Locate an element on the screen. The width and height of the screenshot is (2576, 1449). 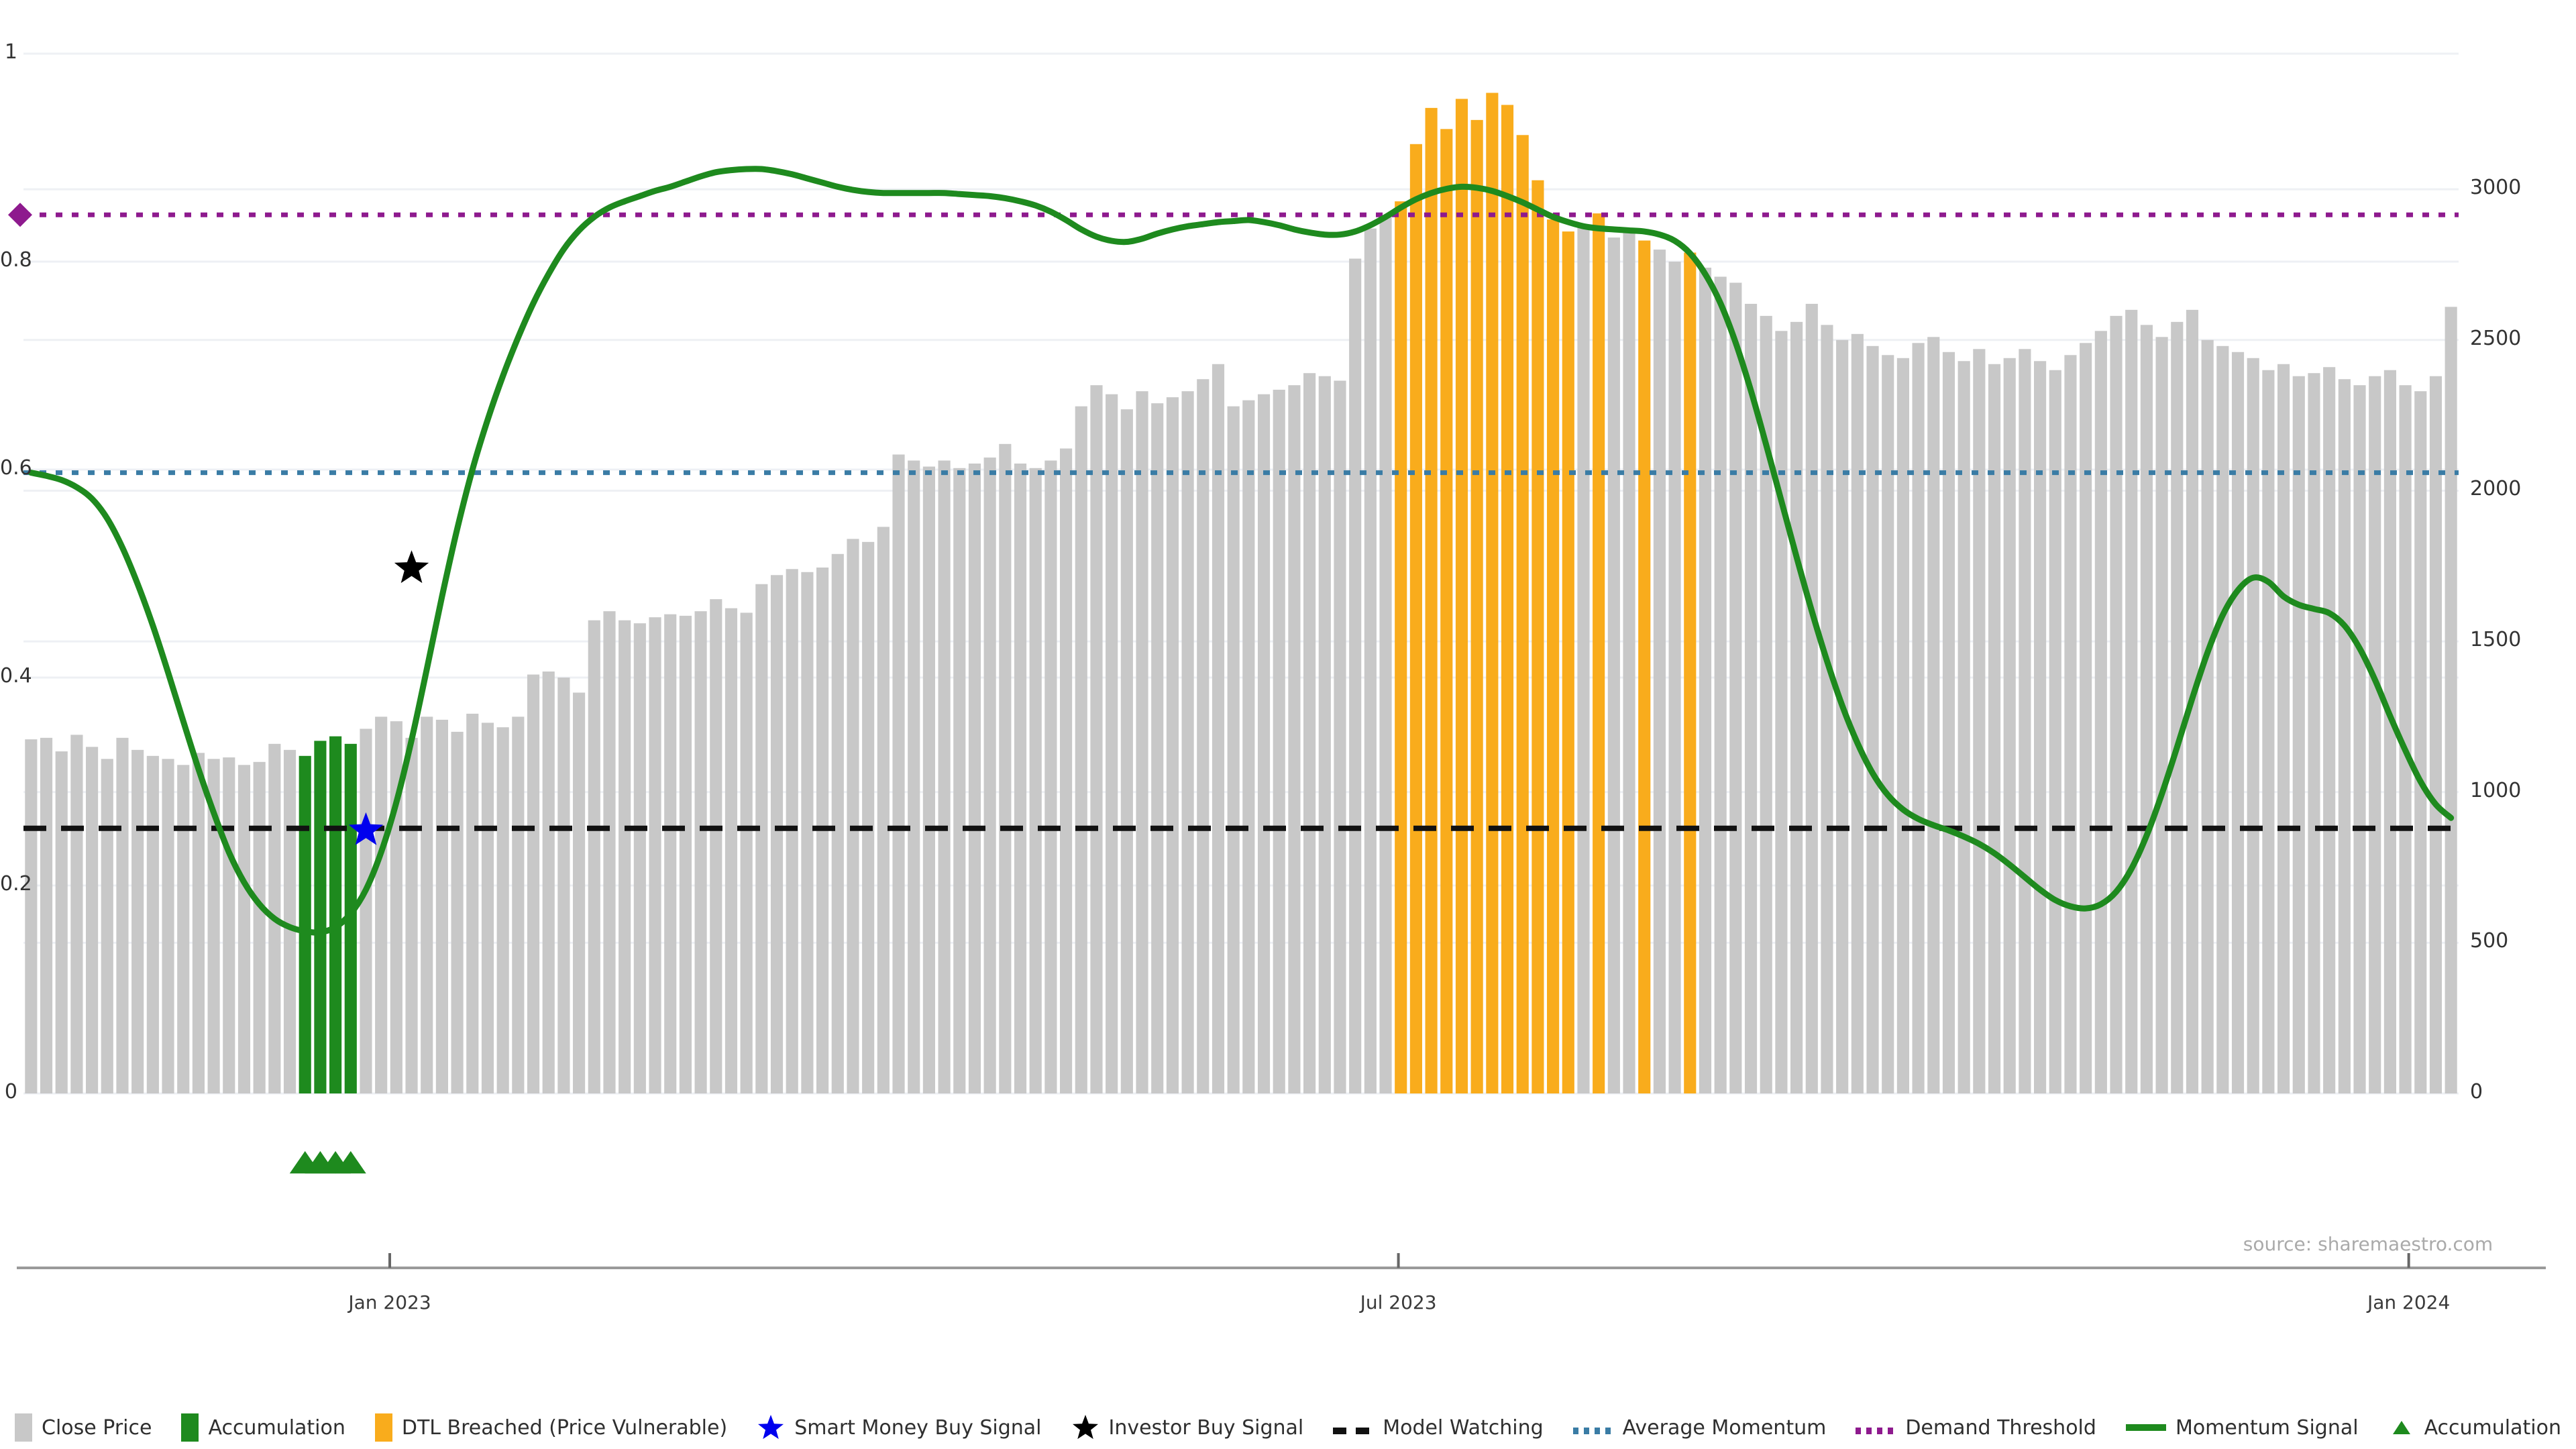
legend-item-label: Accumulation is located at coordinates (276, 1427).